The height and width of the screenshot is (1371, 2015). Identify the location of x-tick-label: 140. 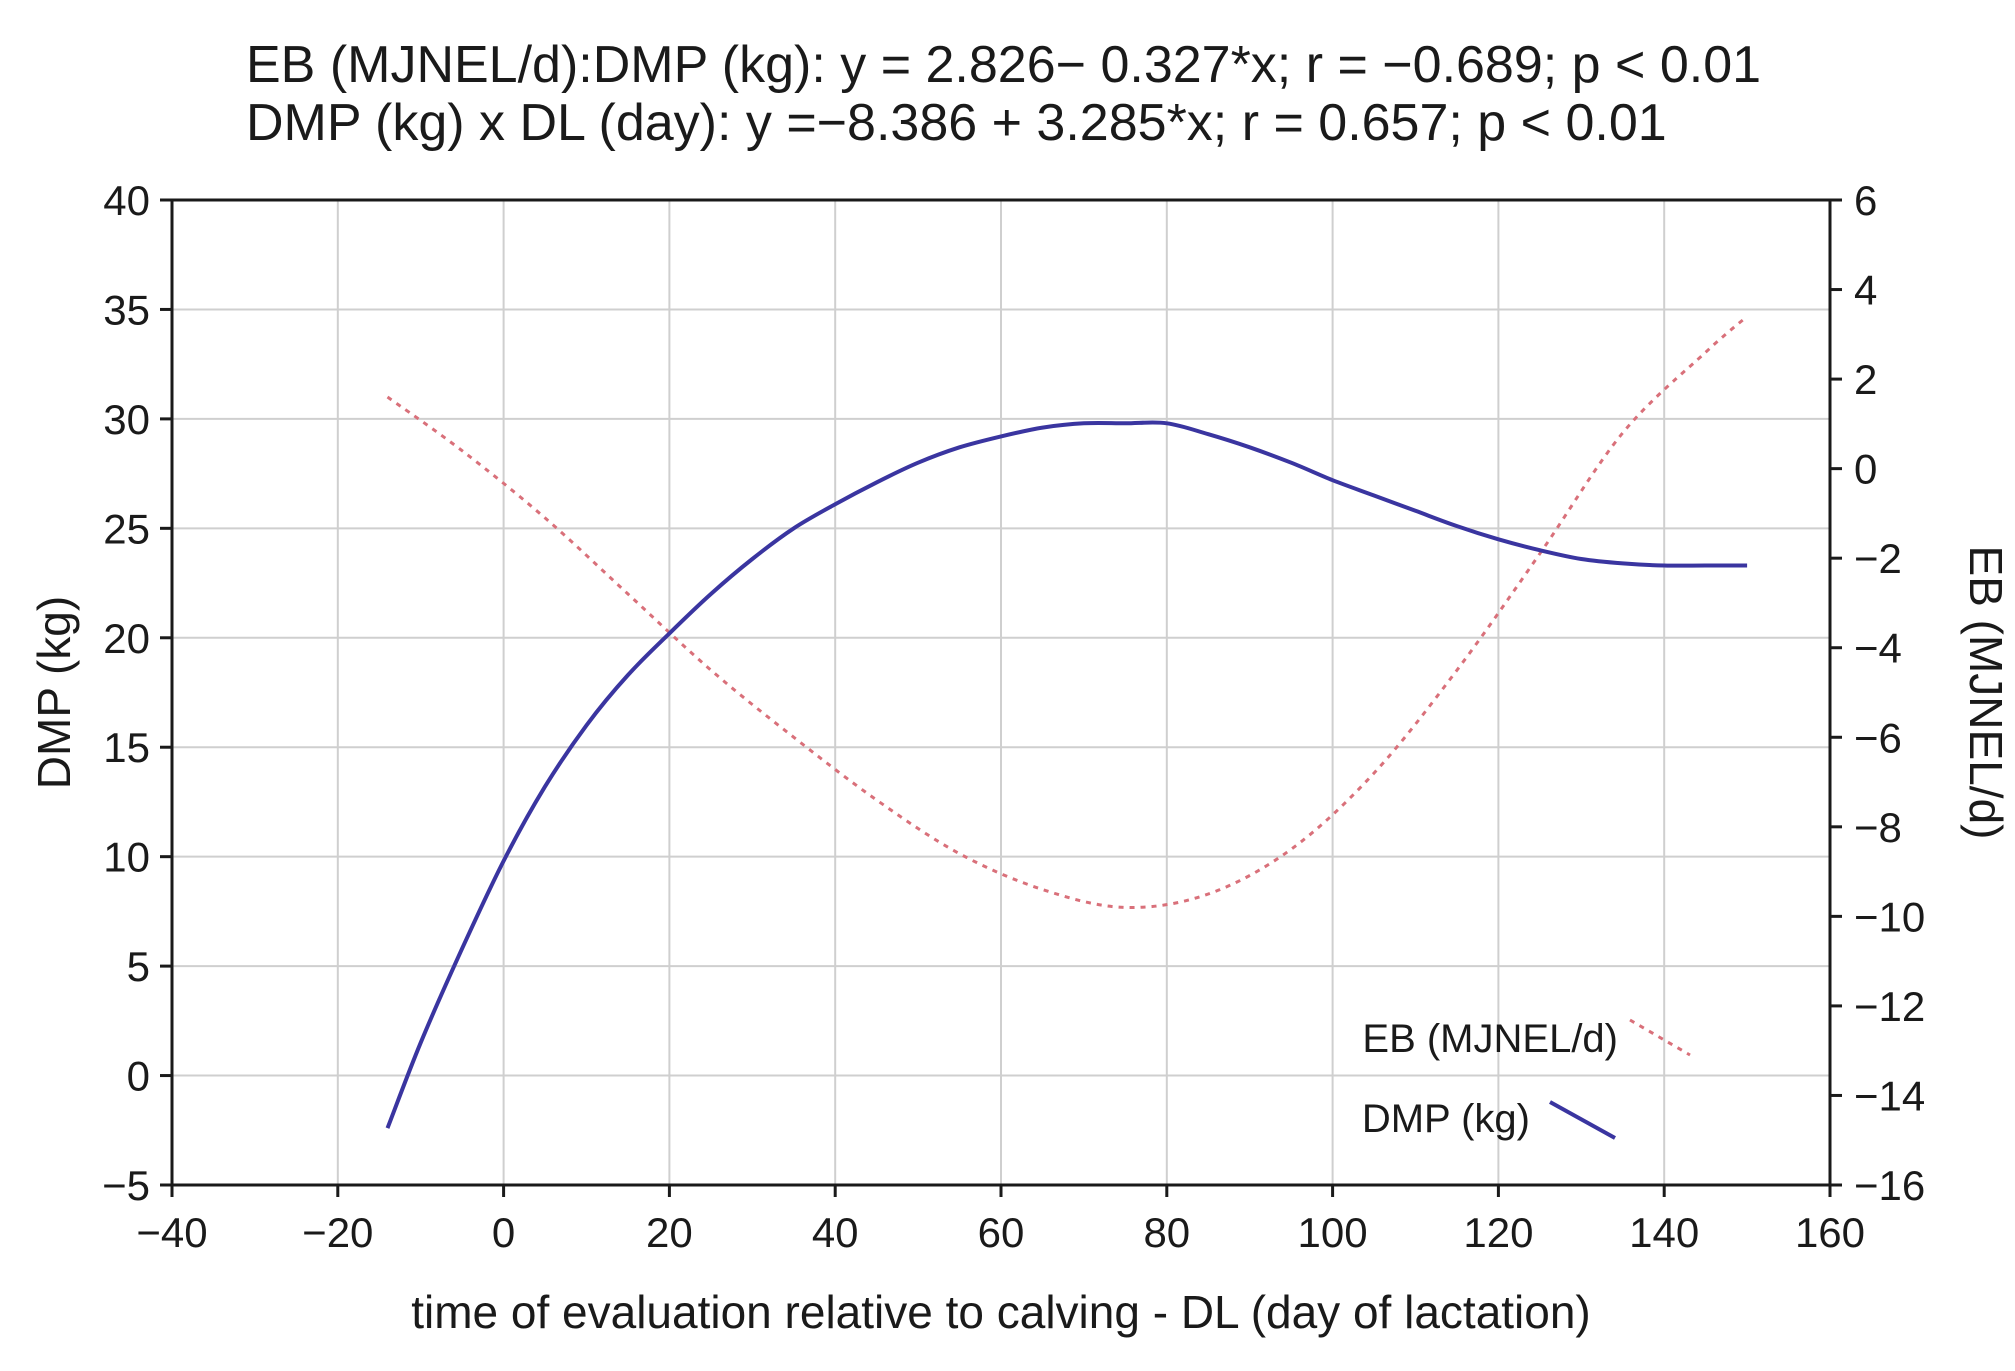
(1664, 1232).